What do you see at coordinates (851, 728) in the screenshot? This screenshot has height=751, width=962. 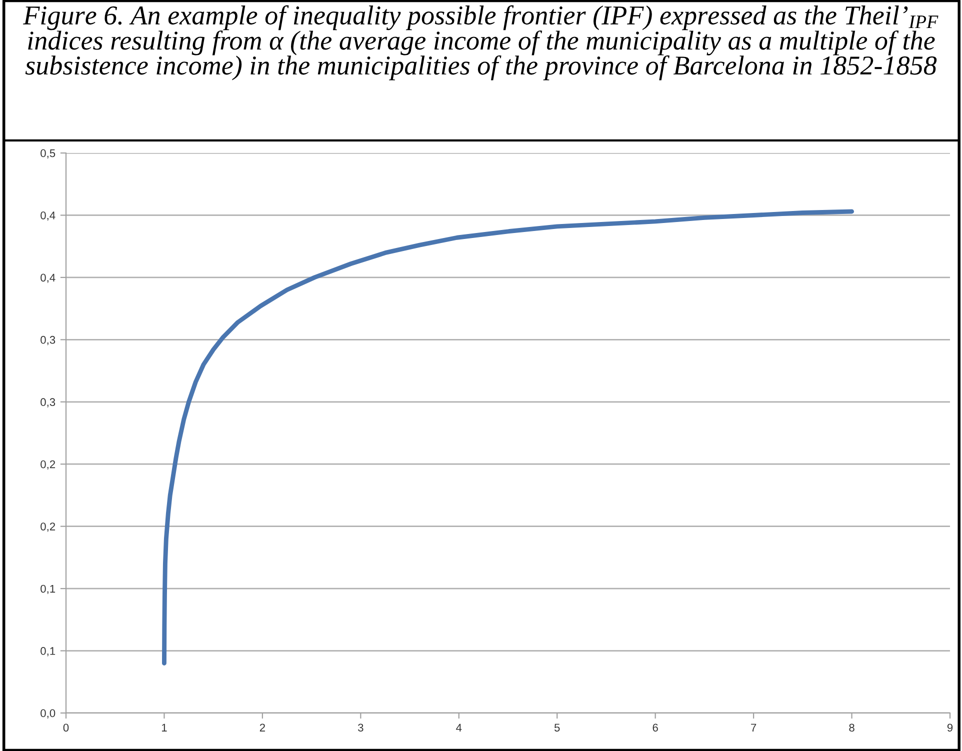 I see `x-tick-label: 8` at bounding box center [851, 728].